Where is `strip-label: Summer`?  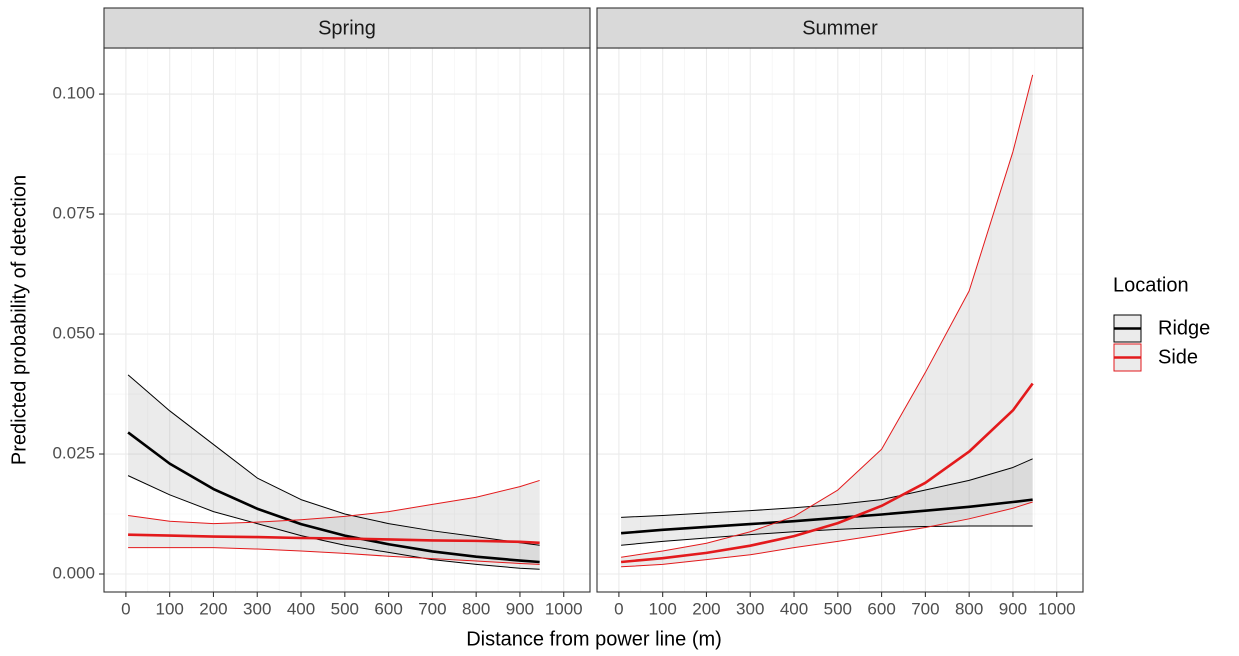
strip-label: Summer is located at coordinates (840, 28).